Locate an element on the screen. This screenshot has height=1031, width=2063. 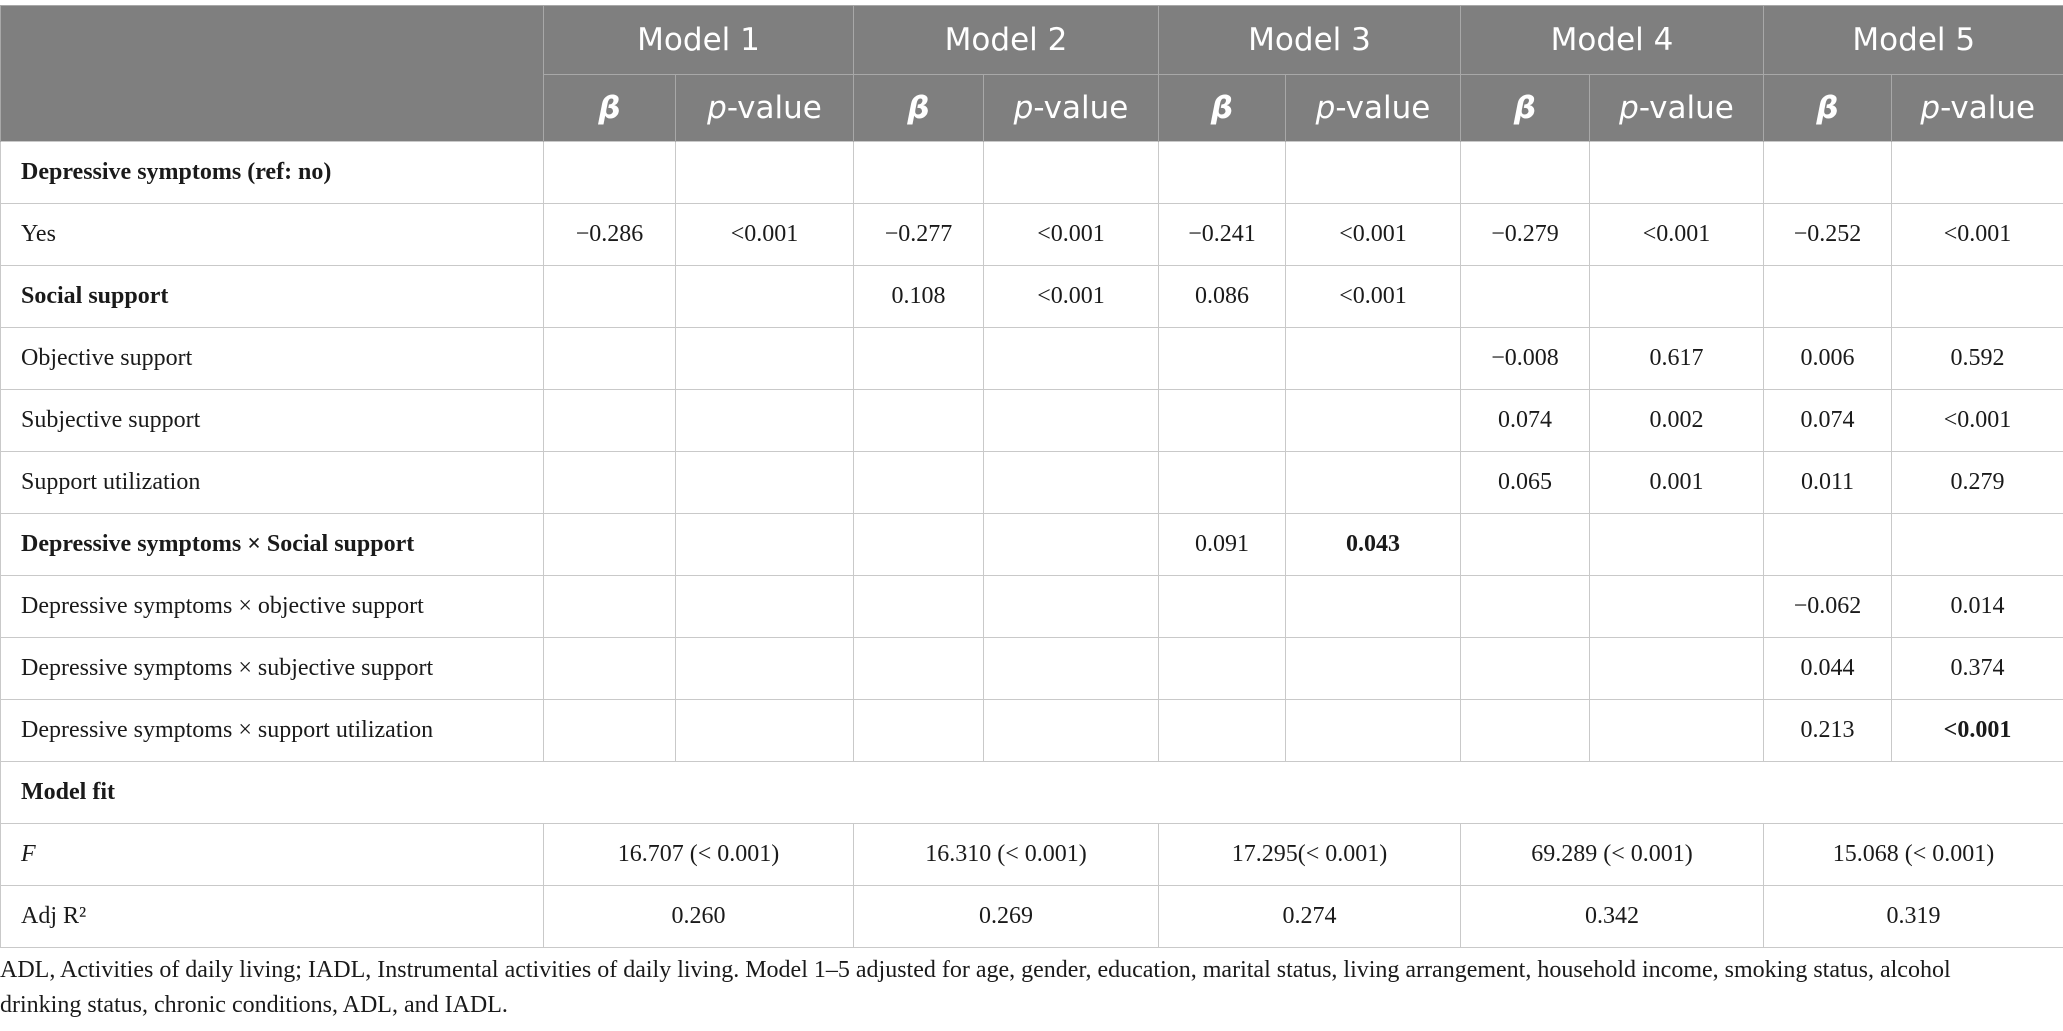
subheader-row: β p-value β p-value β p-value β p-value β p-value is located at coordinates (1032, 108).